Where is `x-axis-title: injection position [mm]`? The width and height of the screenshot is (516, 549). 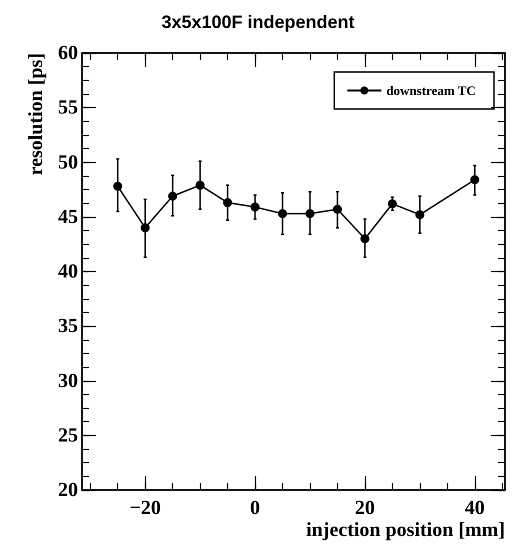
x-axis-title: injection position [mm] is located at coordinates (405, 530).